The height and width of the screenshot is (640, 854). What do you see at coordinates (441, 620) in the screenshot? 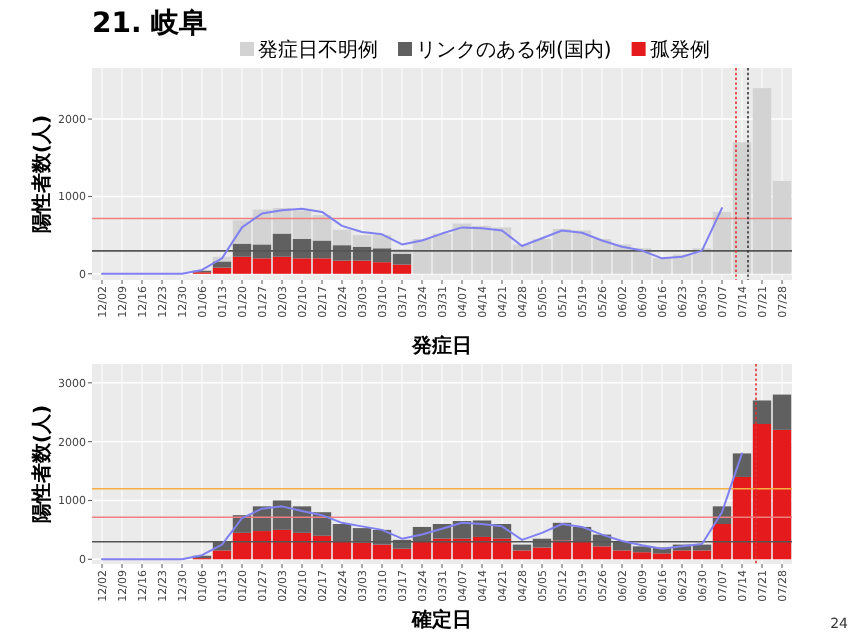
I see `x-axis-title: 確定日` at bounding box center [441, 620].